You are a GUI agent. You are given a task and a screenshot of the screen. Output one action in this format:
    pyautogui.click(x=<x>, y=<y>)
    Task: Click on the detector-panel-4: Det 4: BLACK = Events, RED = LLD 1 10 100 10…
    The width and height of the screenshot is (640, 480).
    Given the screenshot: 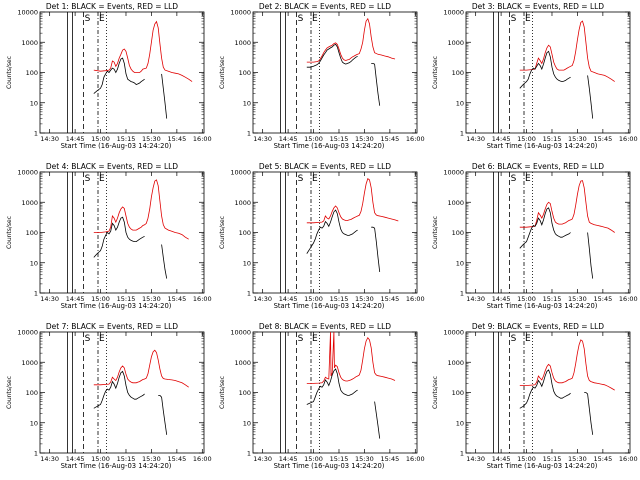 What is the action you would take?
    pyautogui.click(x=109, y=236)
    